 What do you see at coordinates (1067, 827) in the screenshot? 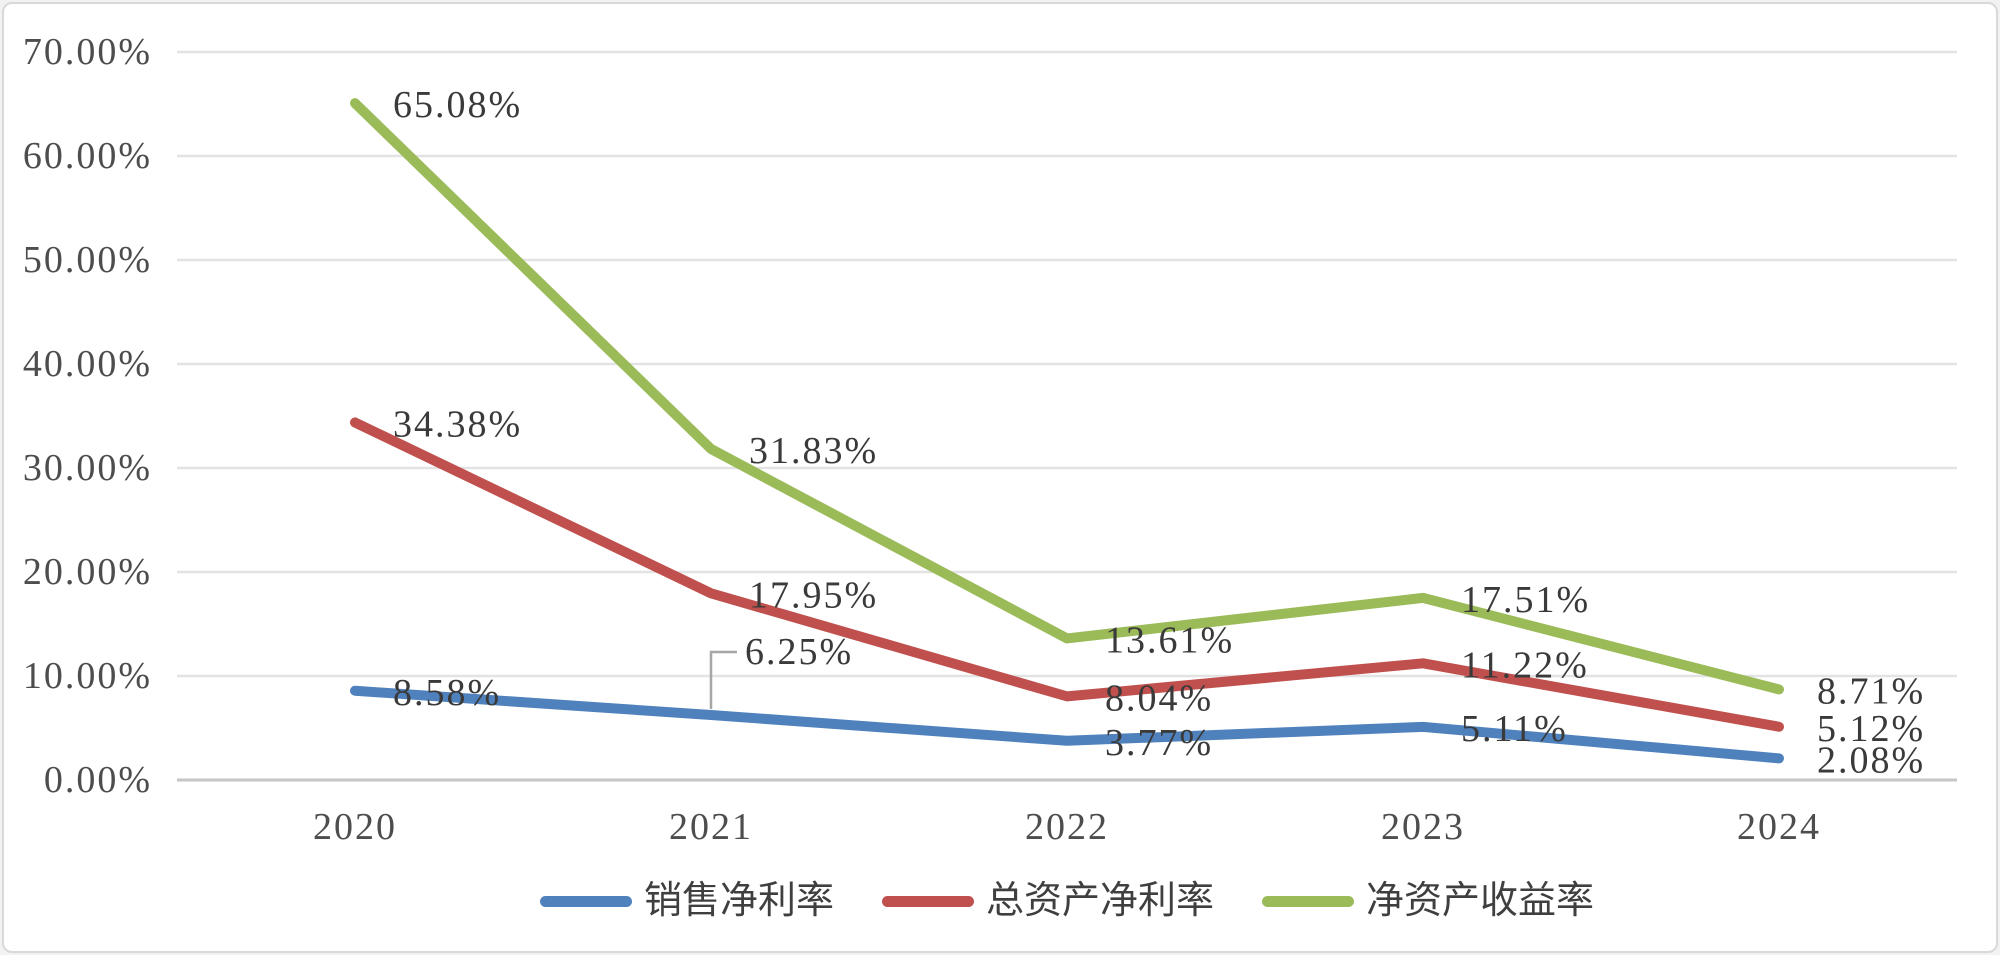
I see `x-axis-tick-label: 2022` at bounding box center [1067, 827].